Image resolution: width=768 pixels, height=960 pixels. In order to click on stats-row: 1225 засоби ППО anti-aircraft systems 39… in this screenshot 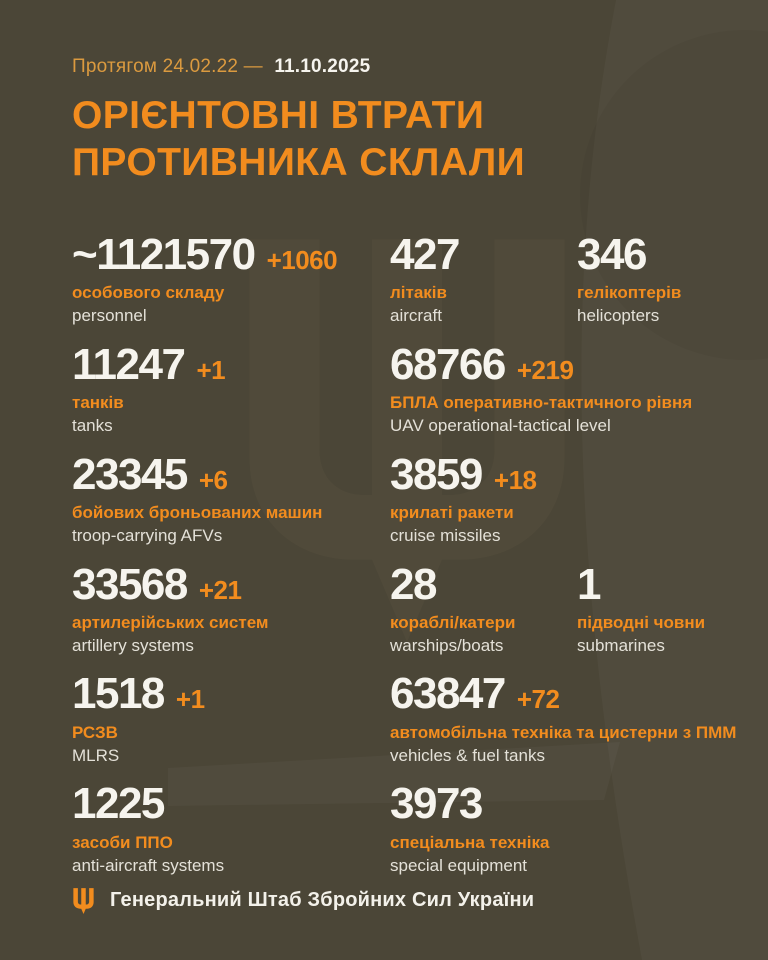, I will do `click(405, 828)`.